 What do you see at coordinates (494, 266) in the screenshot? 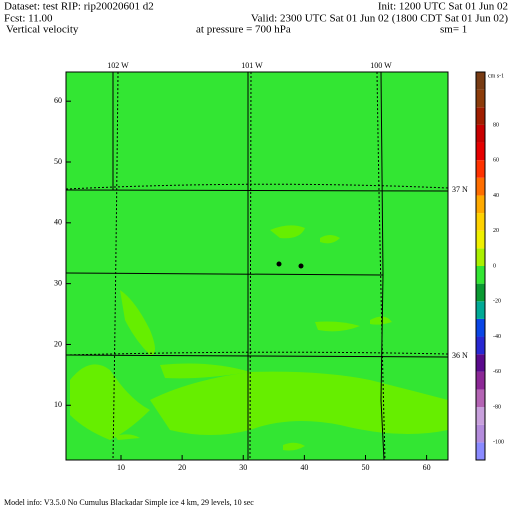
I see `colorbar-label: 0` at bounding box center [494, 266].